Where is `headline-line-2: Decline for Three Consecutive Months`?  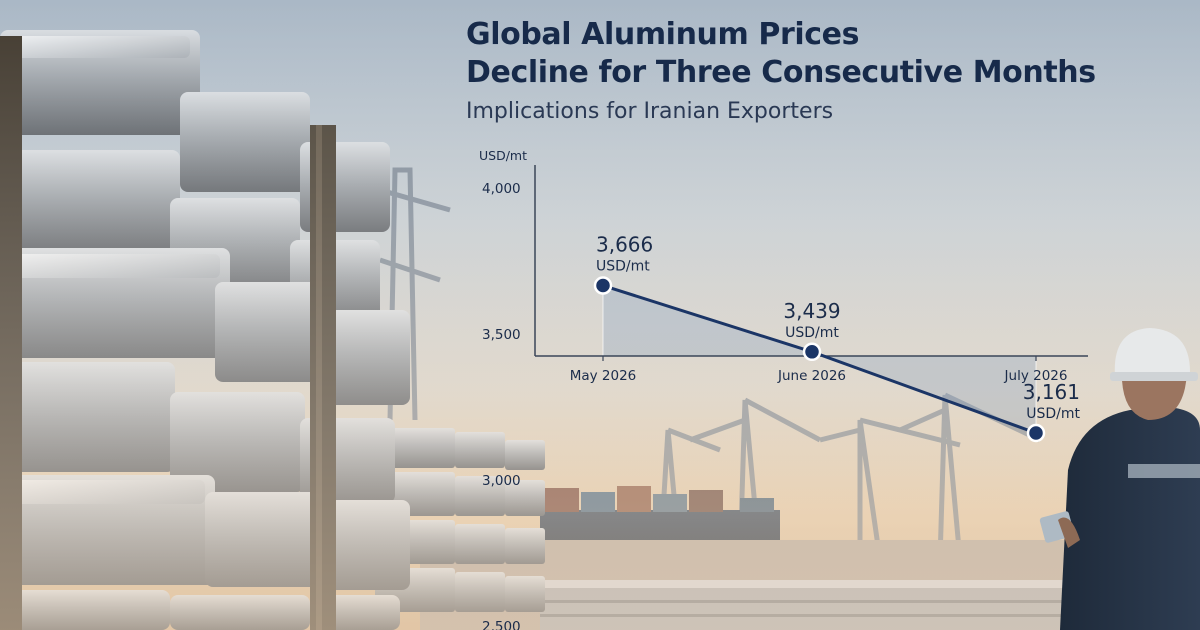 headline-line-2: Decline for Three Consecutive Months is located at coordinates (781, 72).